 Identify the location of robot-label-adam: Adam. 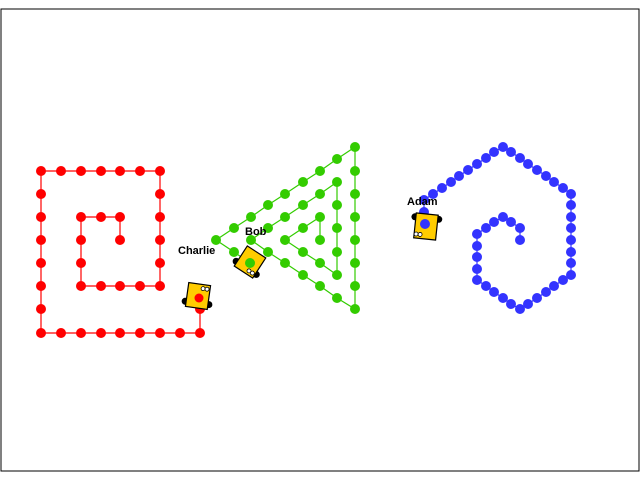
(422, 202).